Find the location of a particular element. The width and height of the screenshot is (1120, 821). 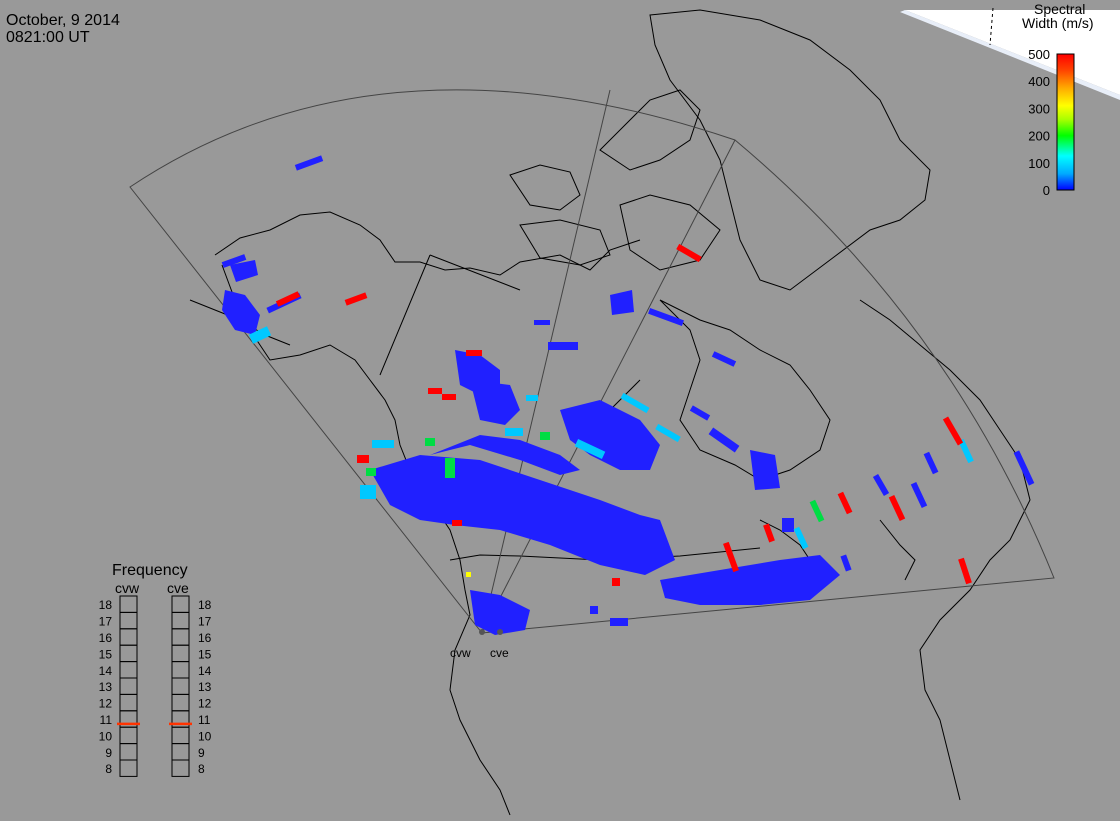

frequency-level-right: 10 is located at coordinates (205, 736).